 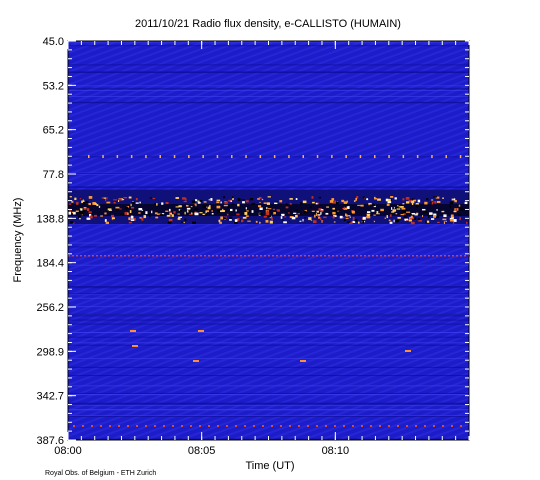 I want to click on y-tick-label: 342.7, so click(x=50, y=397).